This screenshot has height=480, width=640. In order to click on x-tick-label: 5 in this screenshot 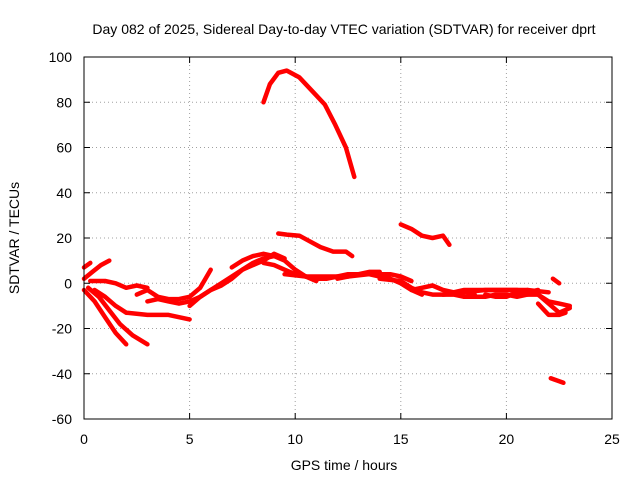, I will do `click(190, 439)`.